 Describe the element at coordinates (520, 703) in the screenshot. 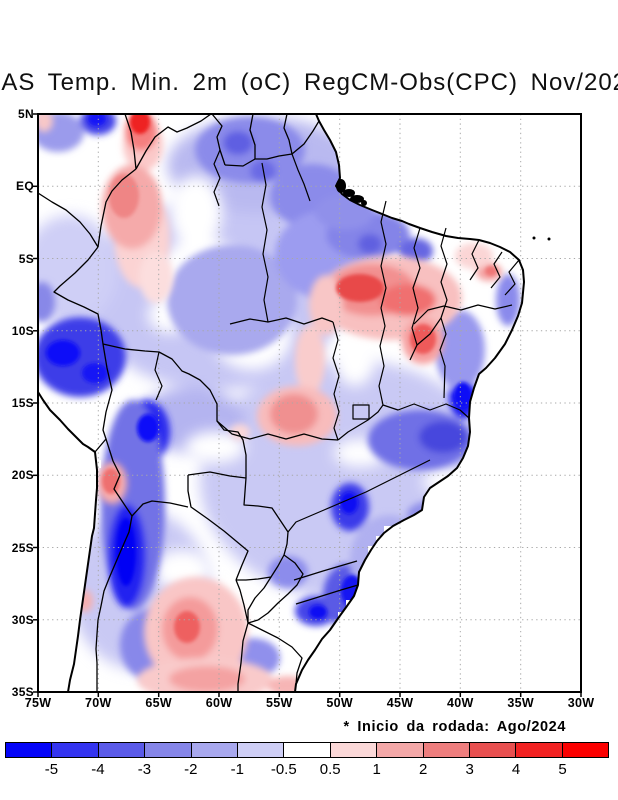

I see `x-tick-label: 35W` at that location.